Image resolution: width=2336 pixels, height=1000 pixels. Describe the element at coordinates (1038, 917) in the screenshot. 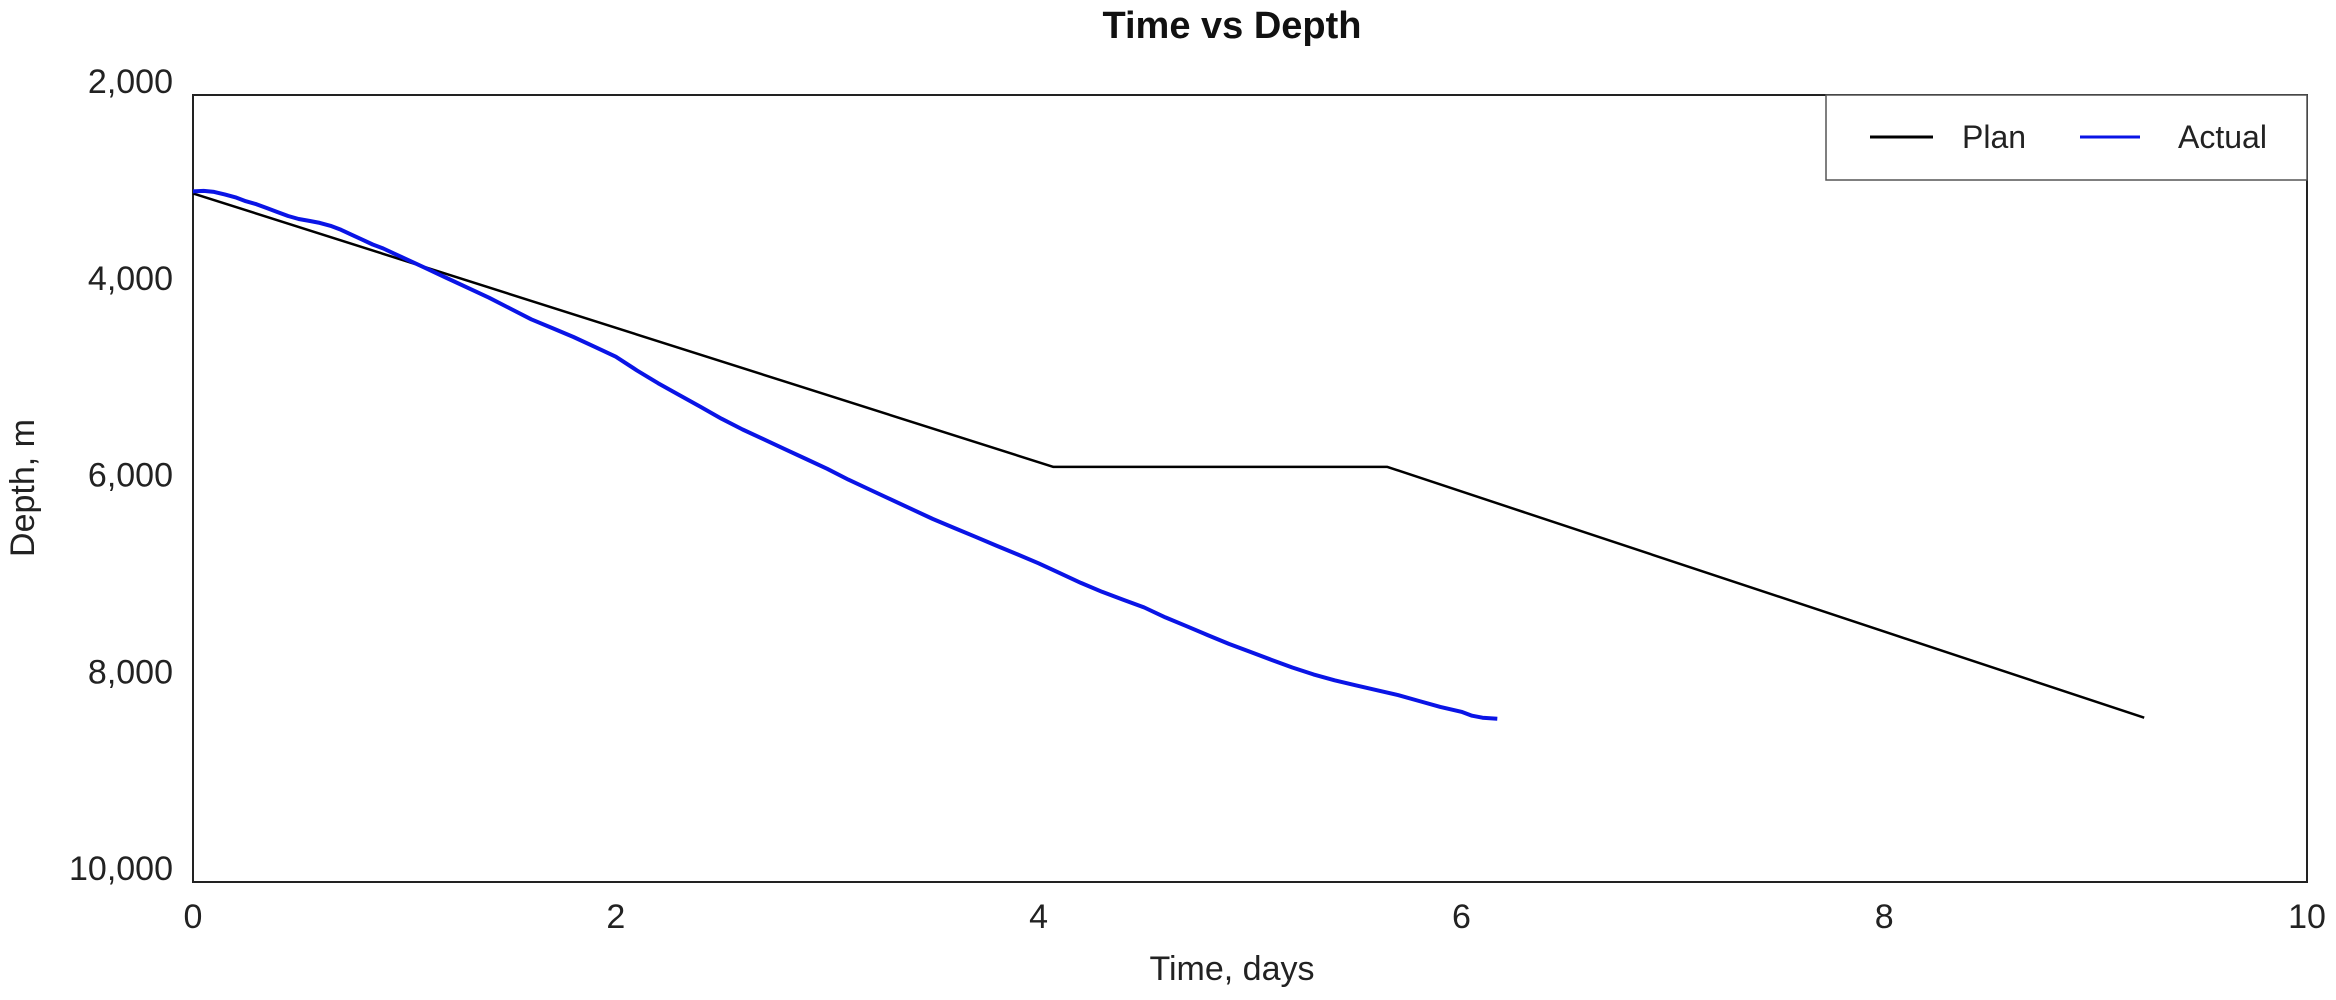

I see `x-tick-label: 4` at that location.